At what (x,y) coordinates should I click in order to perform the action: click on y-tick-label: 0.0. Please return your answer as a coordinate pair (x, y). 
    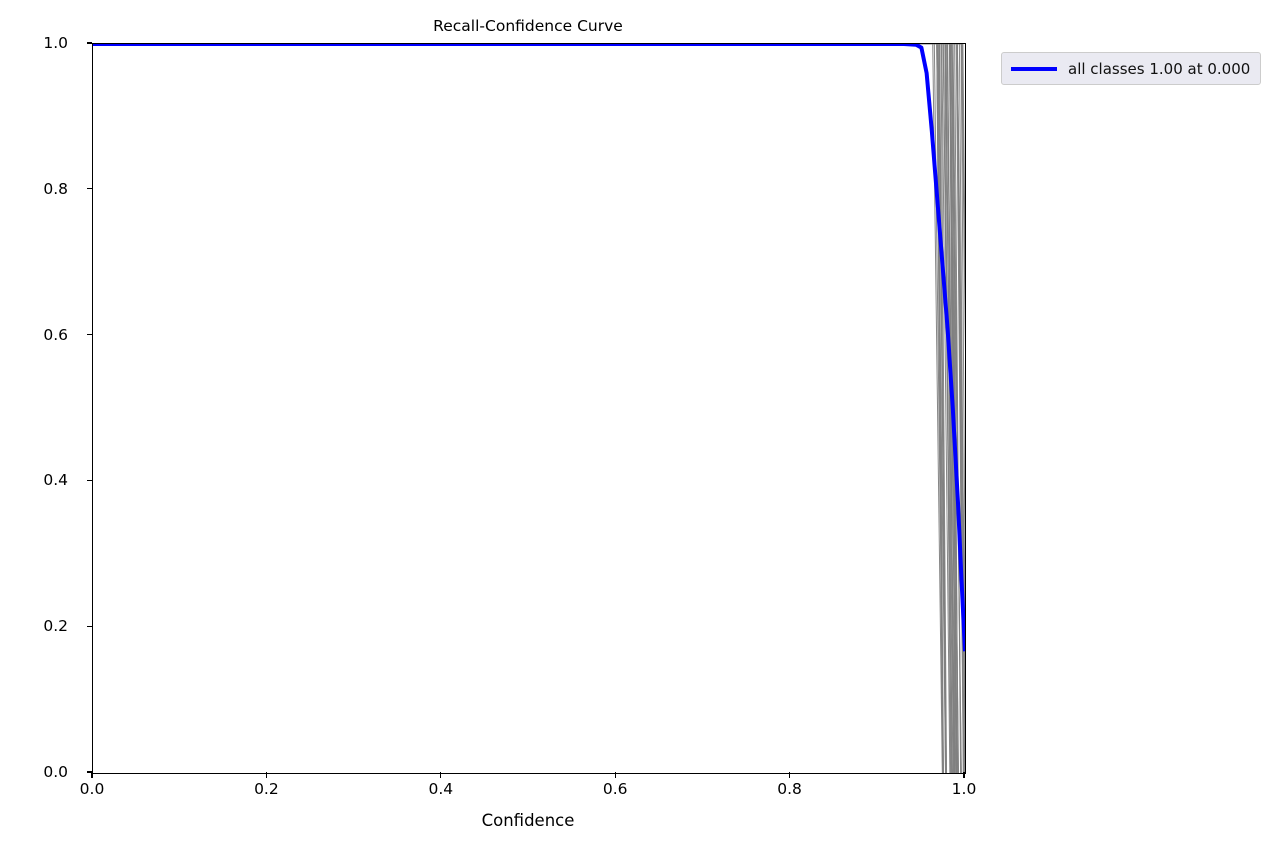
    Looking at the image, I should click on (55, 772).